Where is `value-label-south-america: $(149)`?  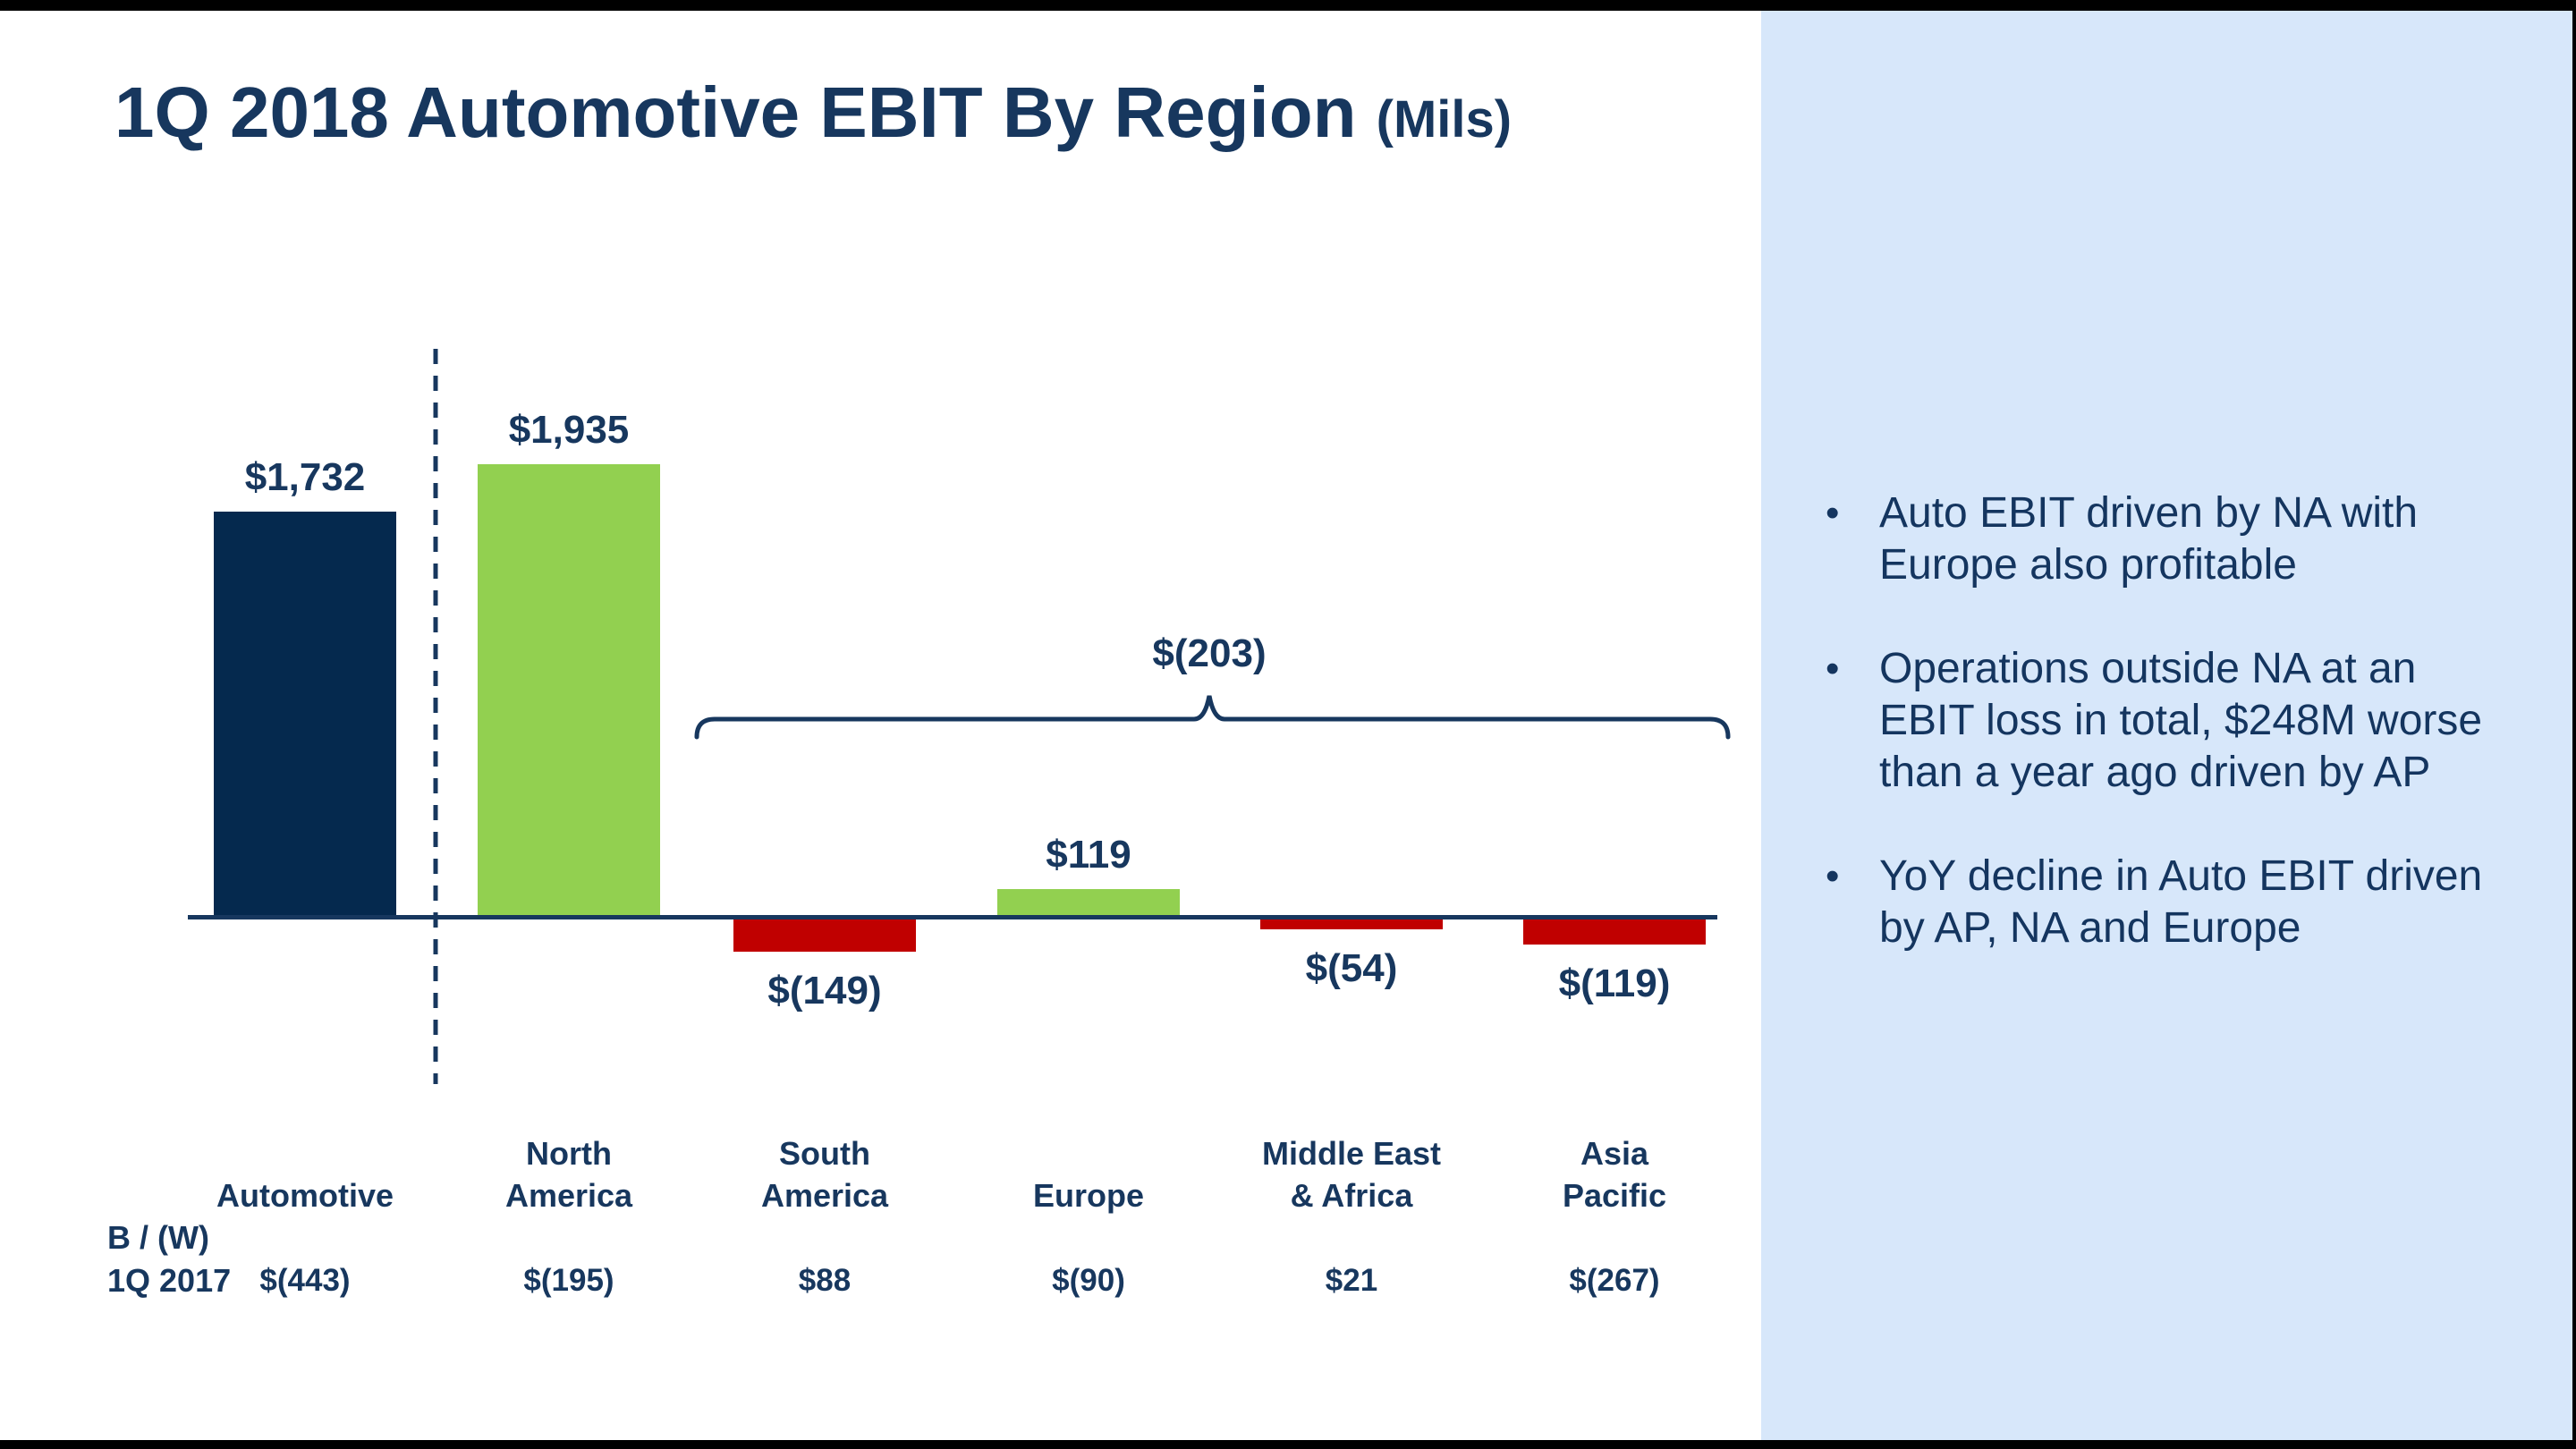
value-label-south-america: $(149) is located at coordinates (824, 991).